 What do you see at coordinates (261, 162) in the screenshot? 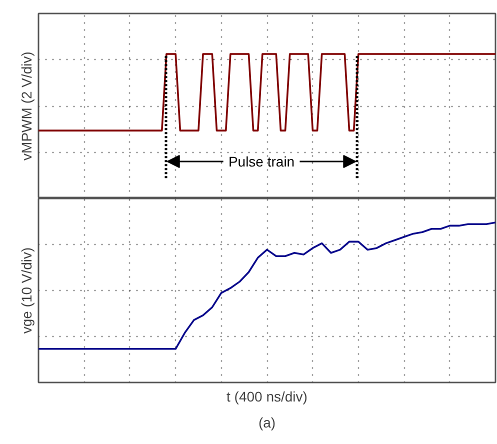
I see `annotation: Pulse train` at bounding box center [261, 162].